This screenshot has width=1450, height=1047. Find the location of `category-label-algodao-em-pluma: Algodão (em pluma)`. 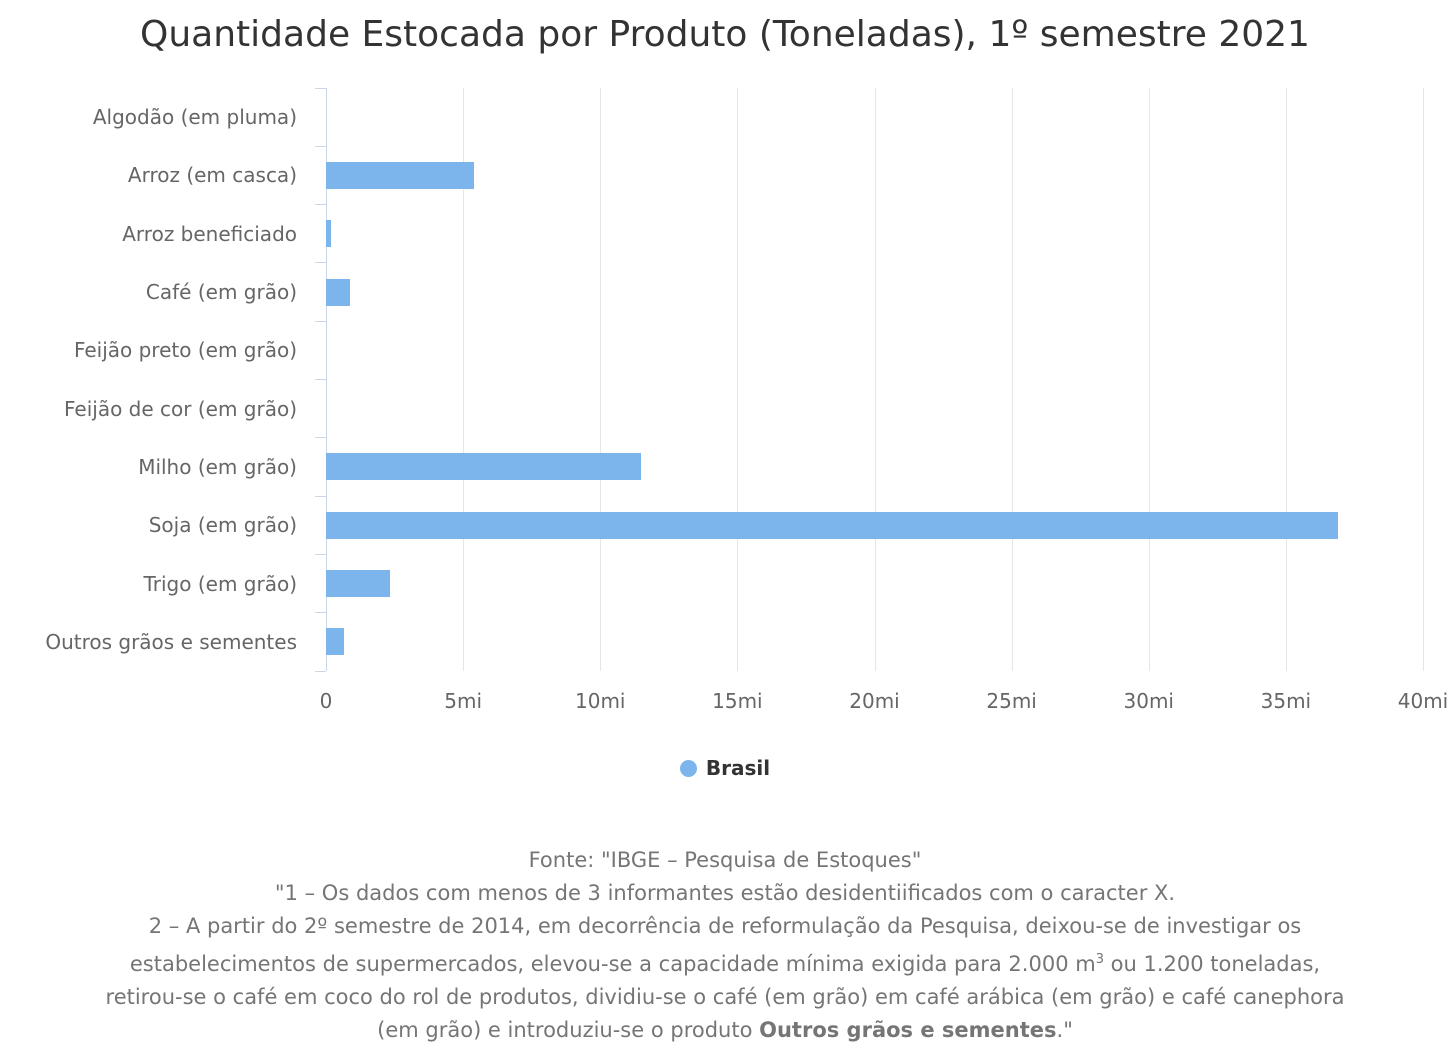

category-label-algodao-em-pluma: Algodão (em pluma) is located at coordinates (194, 117).